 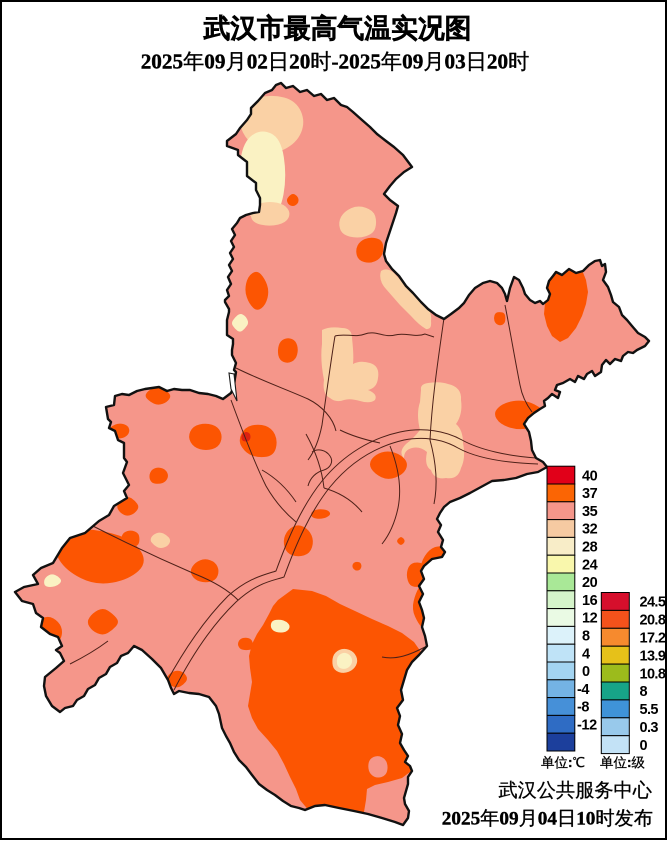 What do you see at coordinates (356, 62) in the screenshot?
I see `svg-text: -2025` at bounding box center [356, 62].